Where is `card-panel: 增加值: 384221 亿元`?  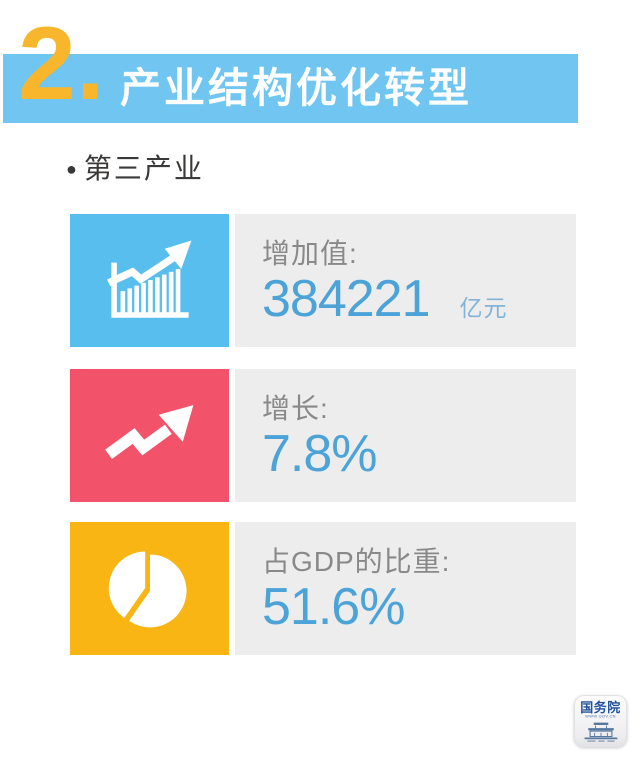
card-panel: 增加值: 384221 亿元 is located at coordinates (405, 280).